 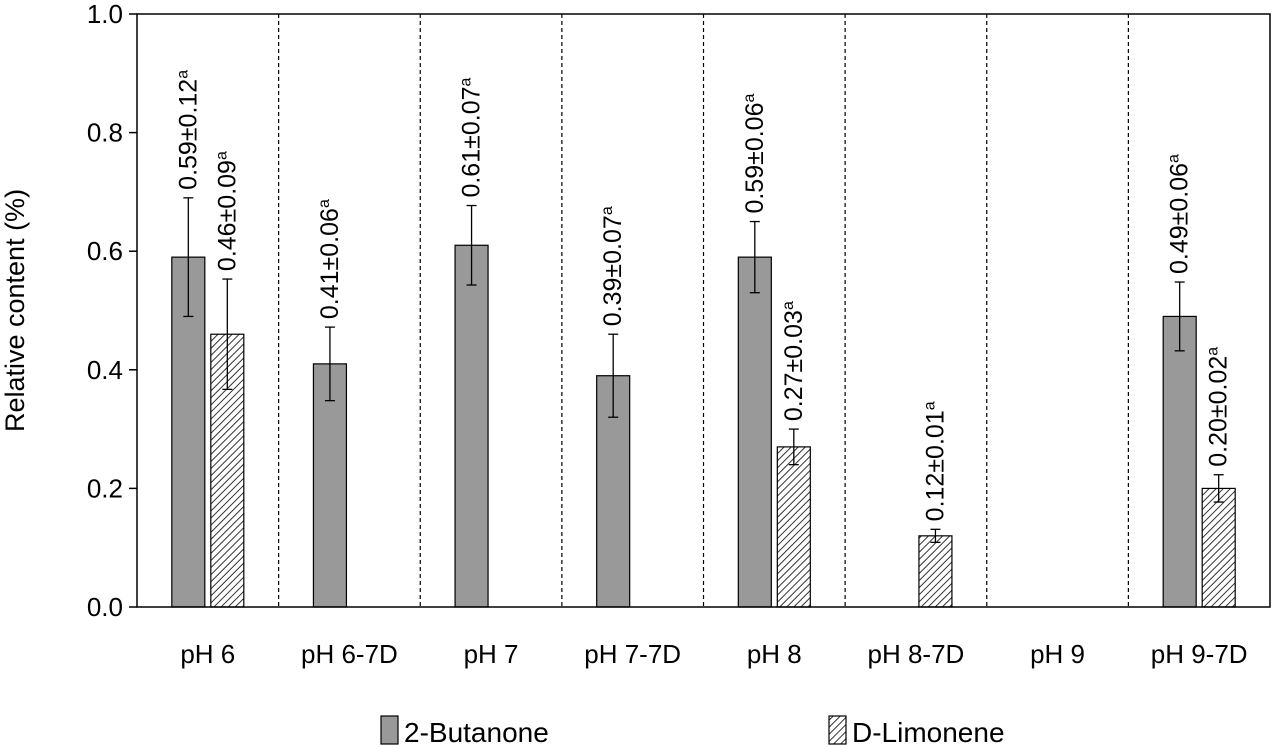 What do you see at coordinates (1180, 214) in the screenshot?
I see `bar-value-label: 0.49±0.06a` at bounding box center [1180, 214].